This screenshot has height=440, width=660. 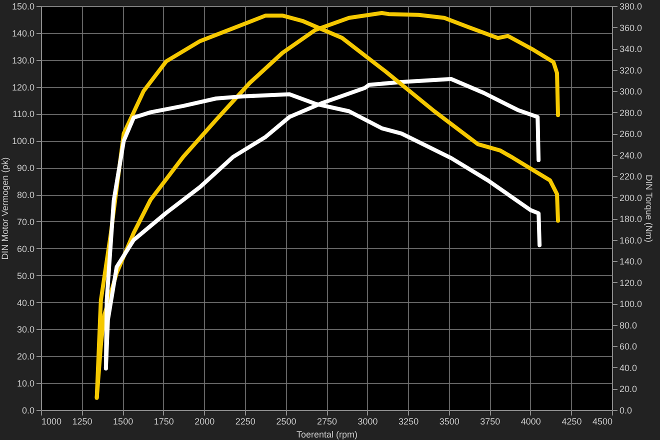 I want to click on y2-tick-label: 340.0, so click(x=631, y=49).